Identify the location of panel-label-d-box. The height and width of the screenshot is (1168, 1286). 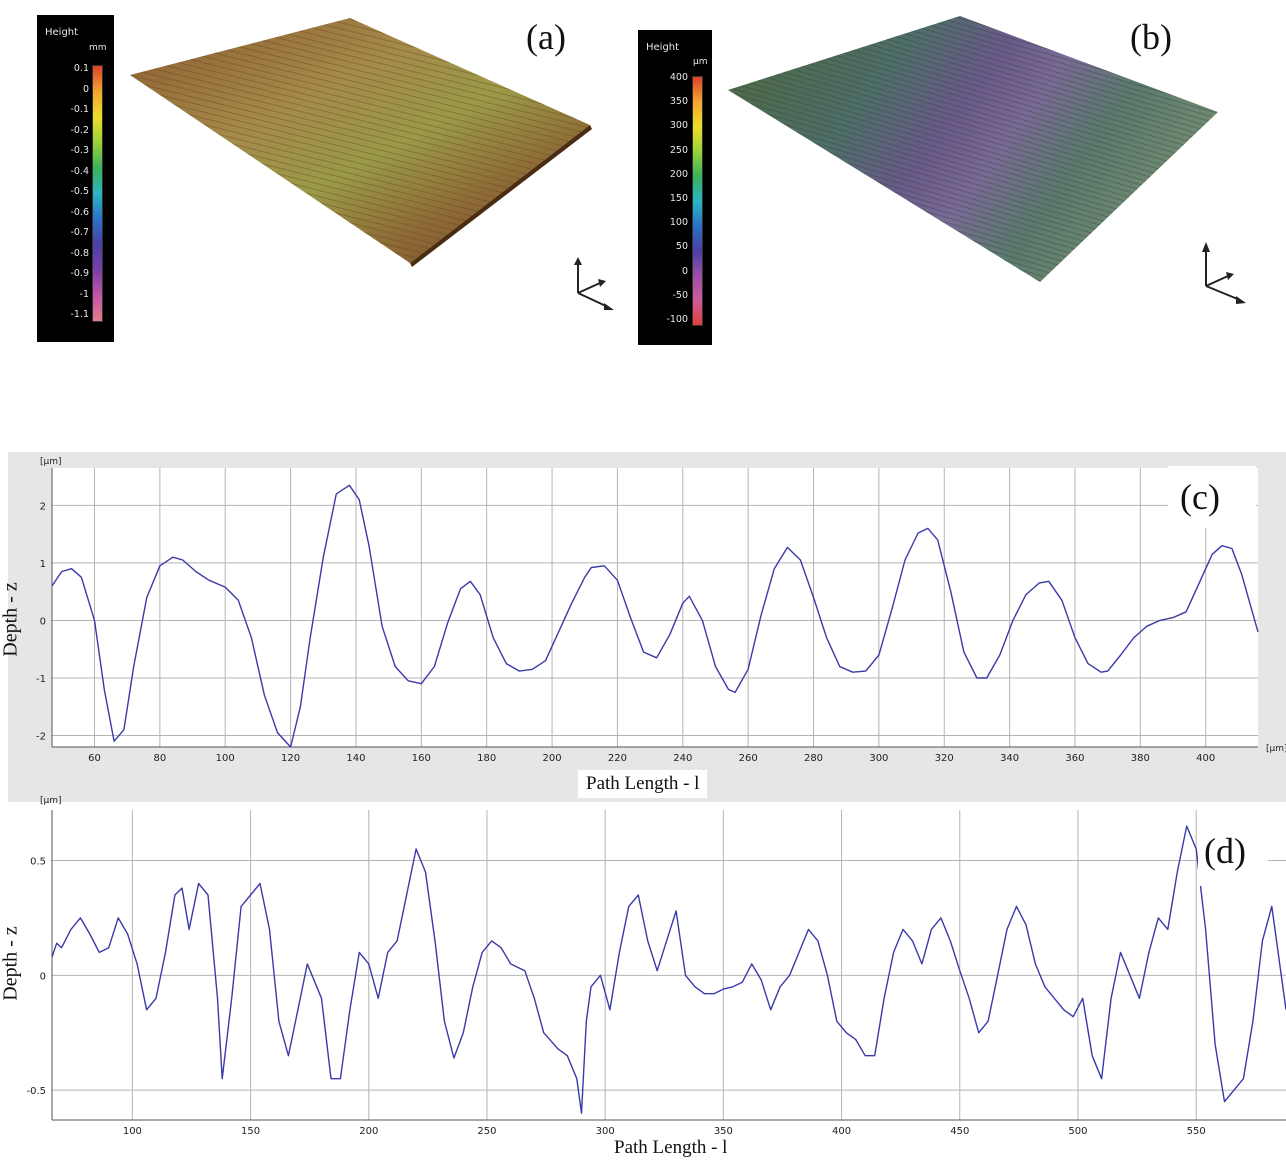
(1233, 855).